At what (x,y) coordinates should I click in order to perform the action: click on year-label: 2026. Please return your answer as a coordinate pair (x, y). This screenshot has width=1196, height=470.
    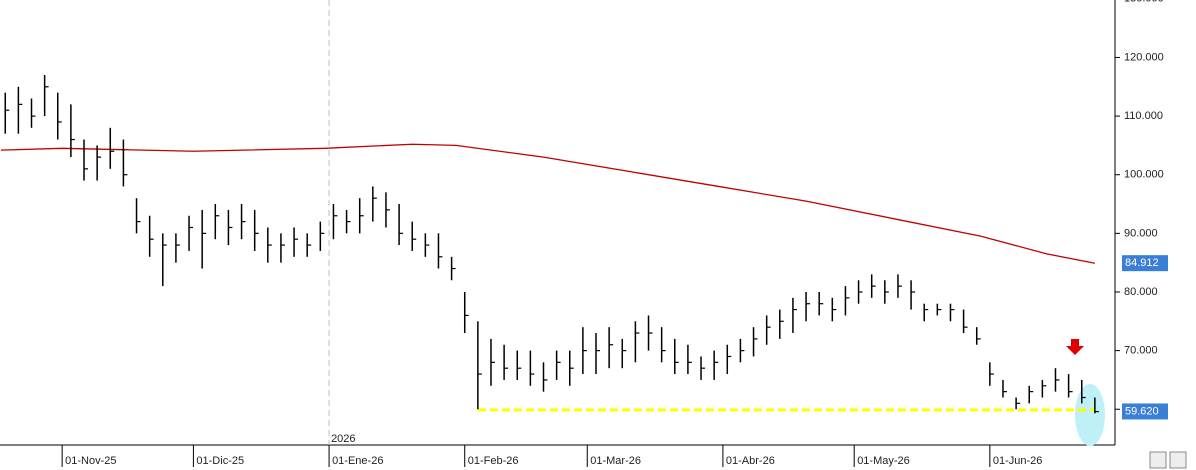
    Looking at the image, I should click on (343, 439).